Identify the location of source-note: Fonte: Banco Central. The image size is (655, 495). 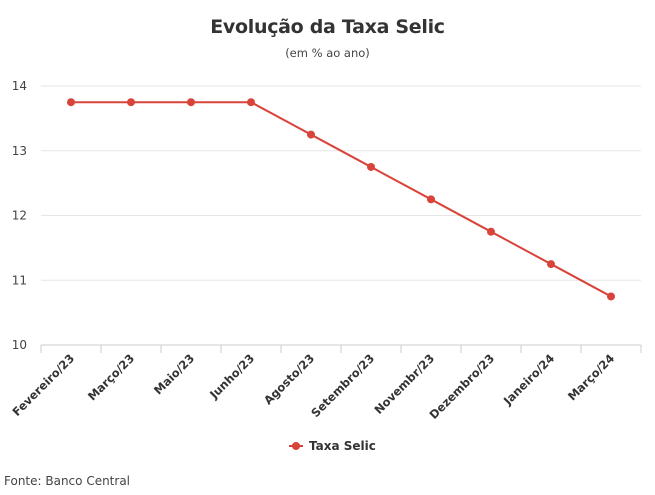
(67, 481).